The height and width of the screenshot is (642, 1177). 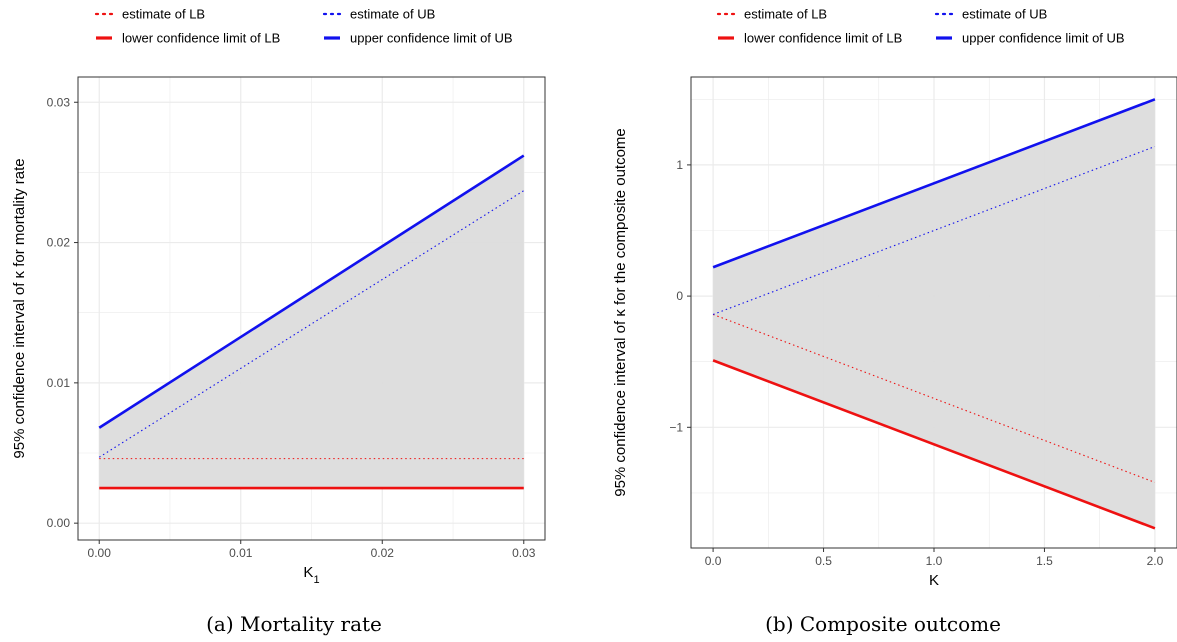 I want to click on x-tick-label: 1.5, so click(x=1044, y=561).